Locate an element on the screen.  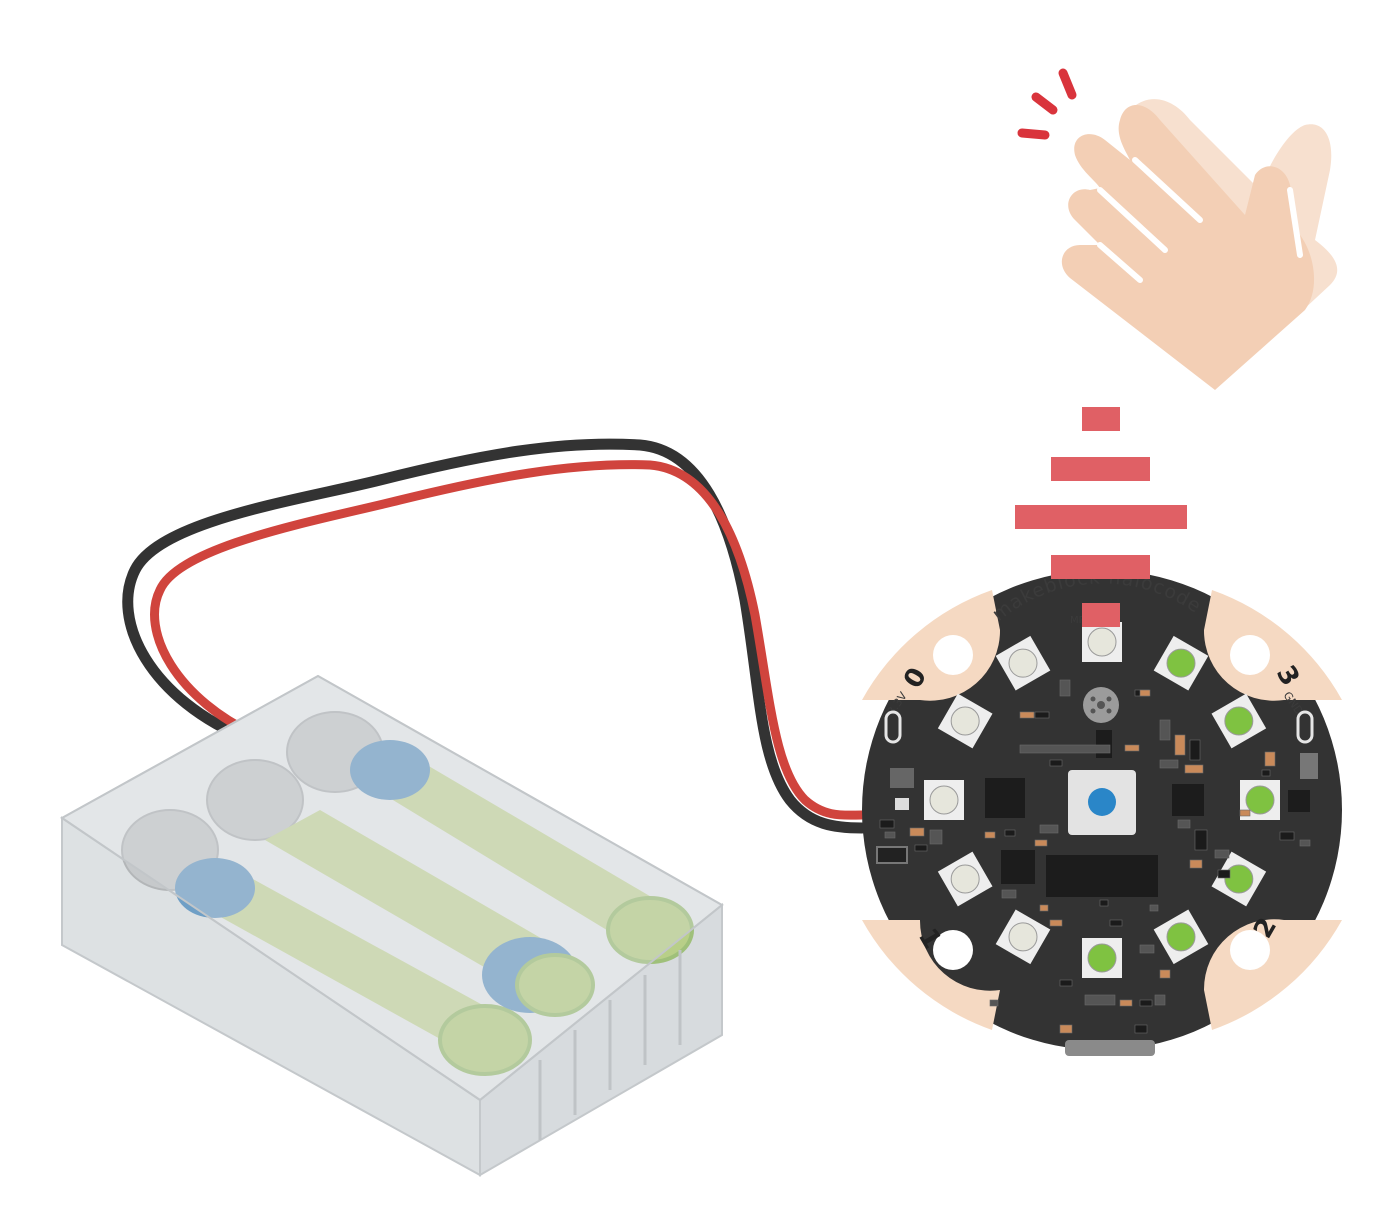
led-7-off is located at coordinates (1023, 937).